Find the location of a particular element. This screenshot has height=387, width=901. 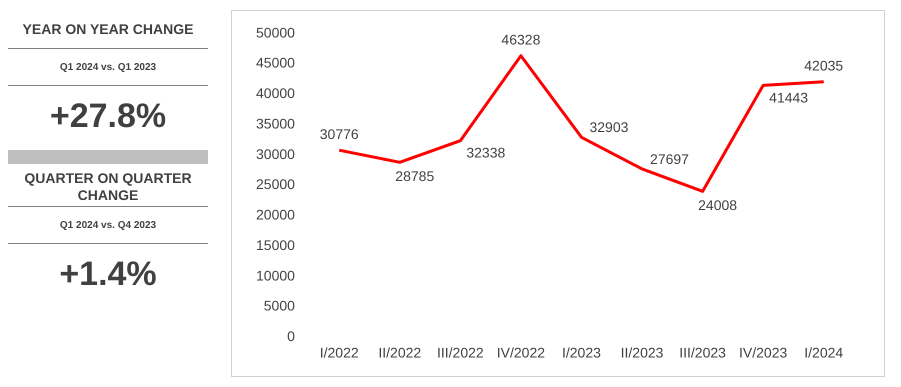

data-label: 28785 is located at coordinates (414, 176).